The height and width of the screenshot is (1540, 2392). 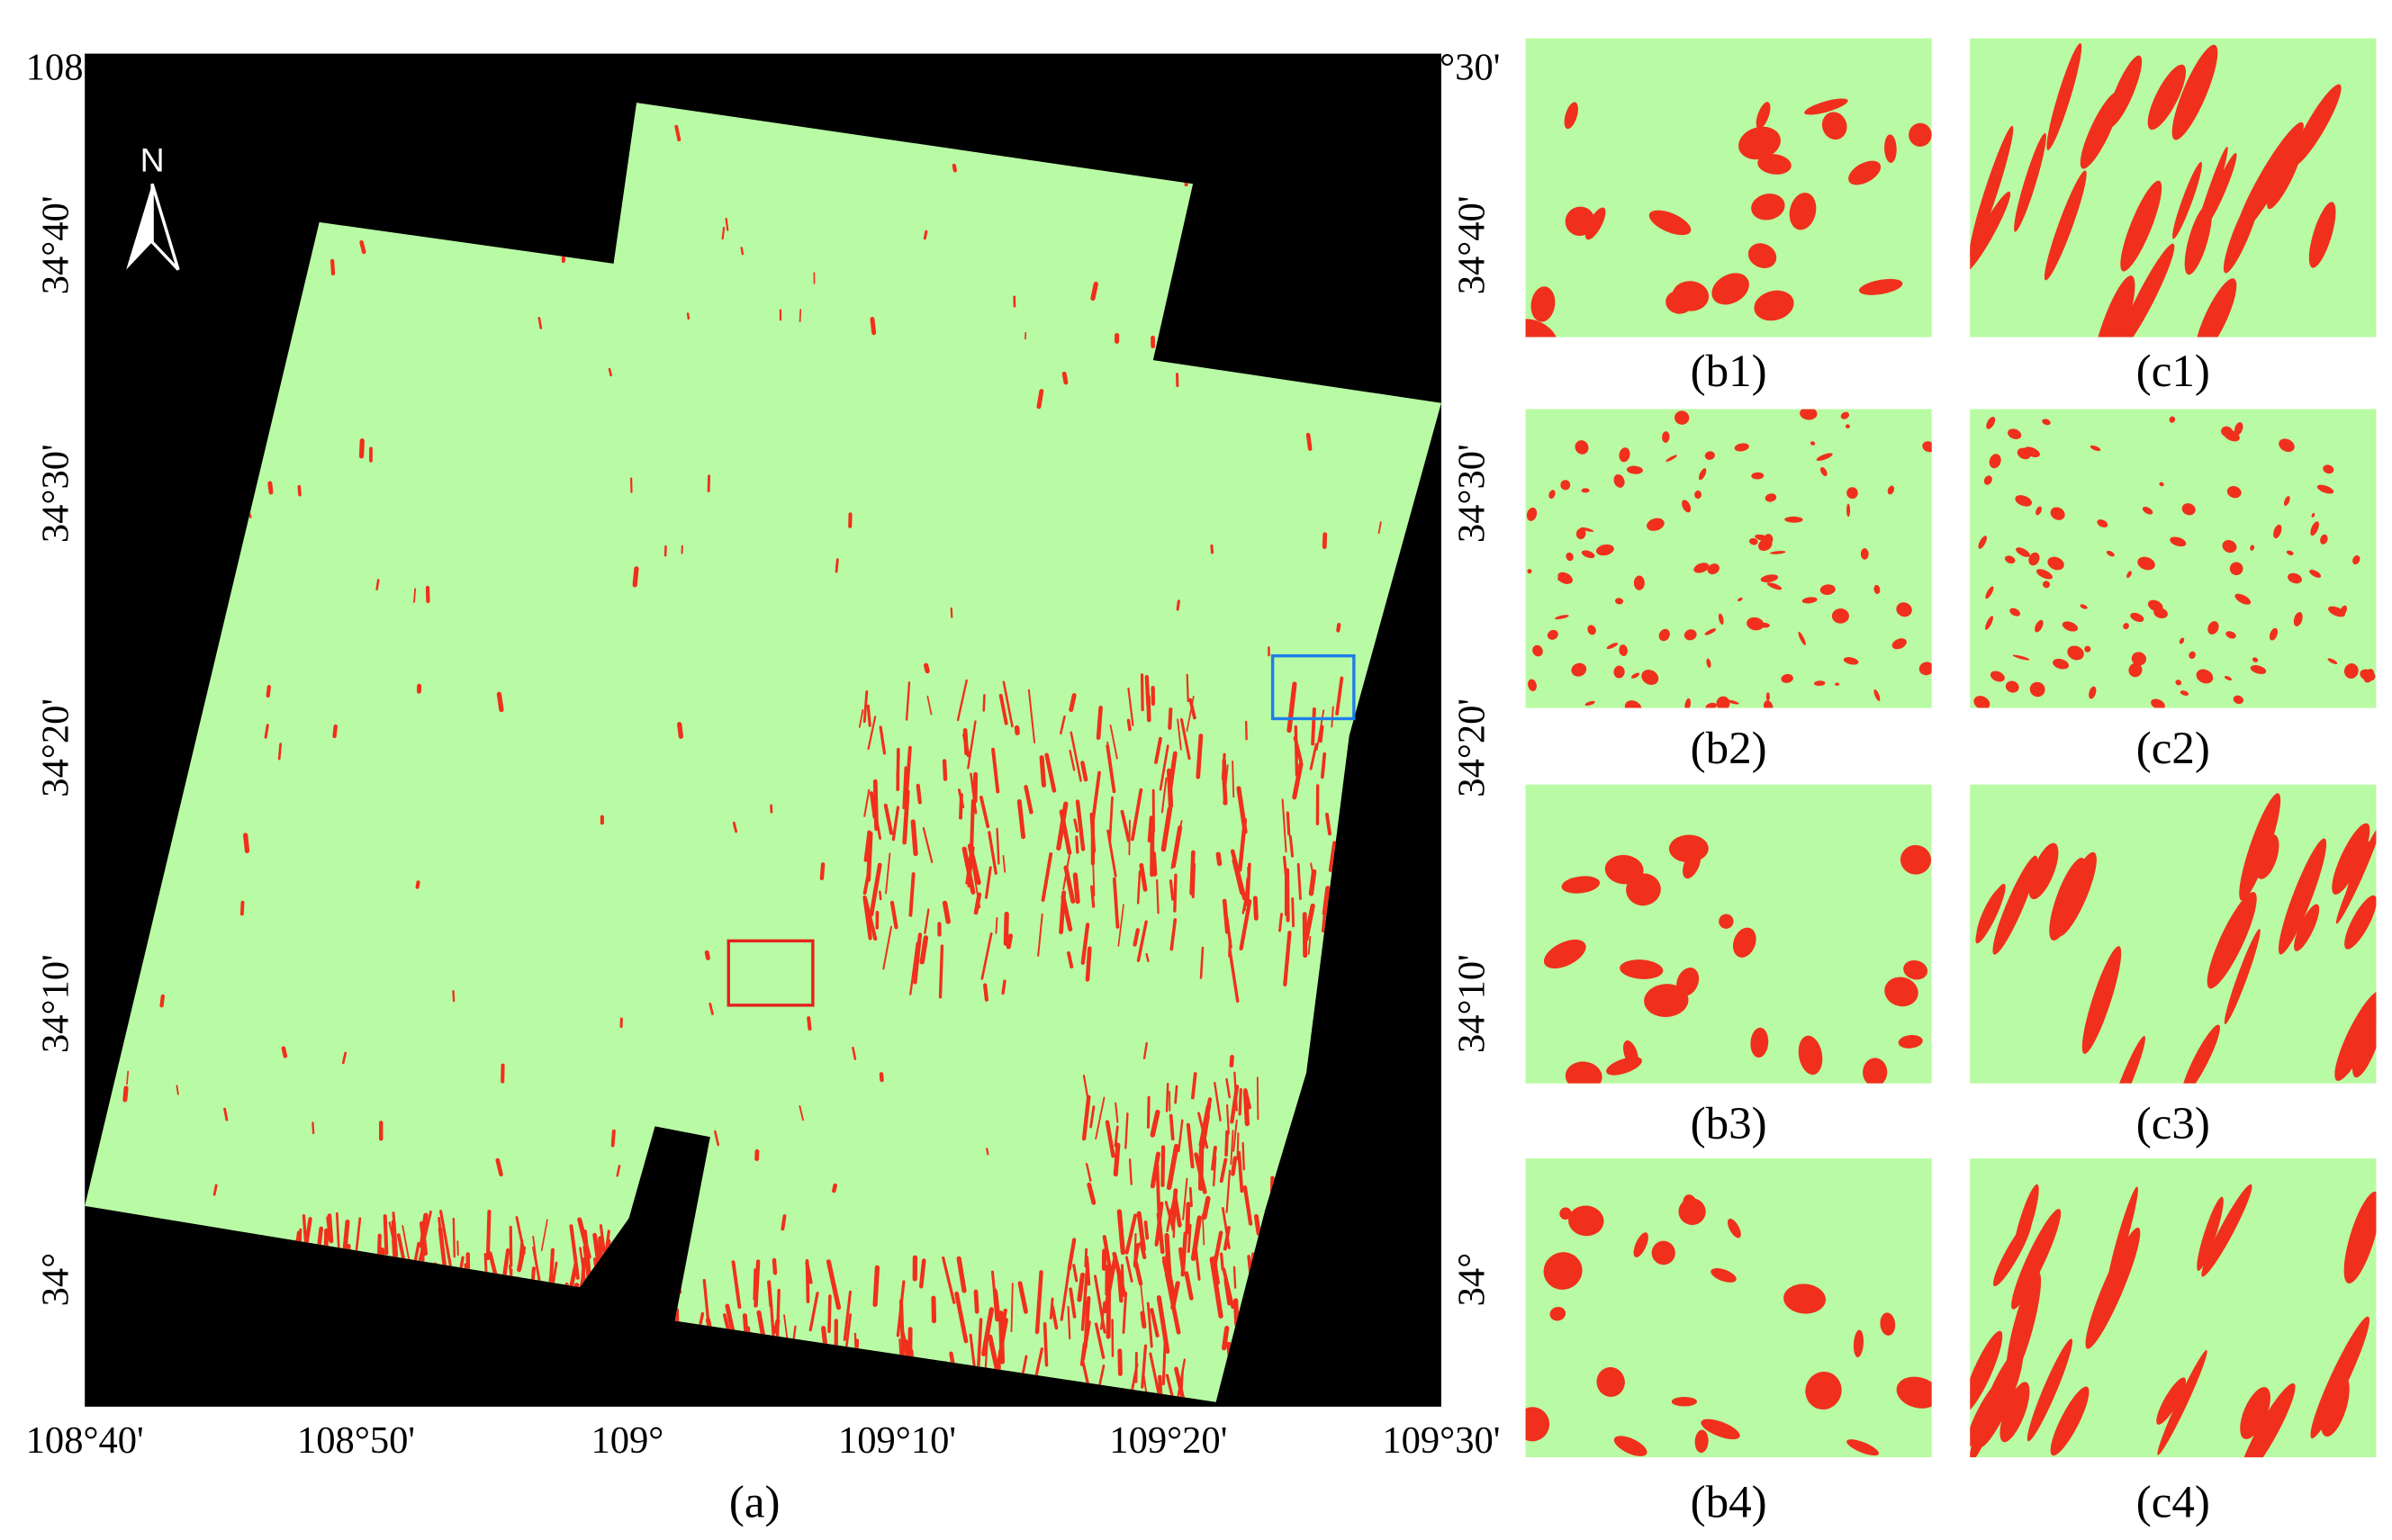 I want to click on lat-label-right: 34°10', so click(x=1472, y=1003).